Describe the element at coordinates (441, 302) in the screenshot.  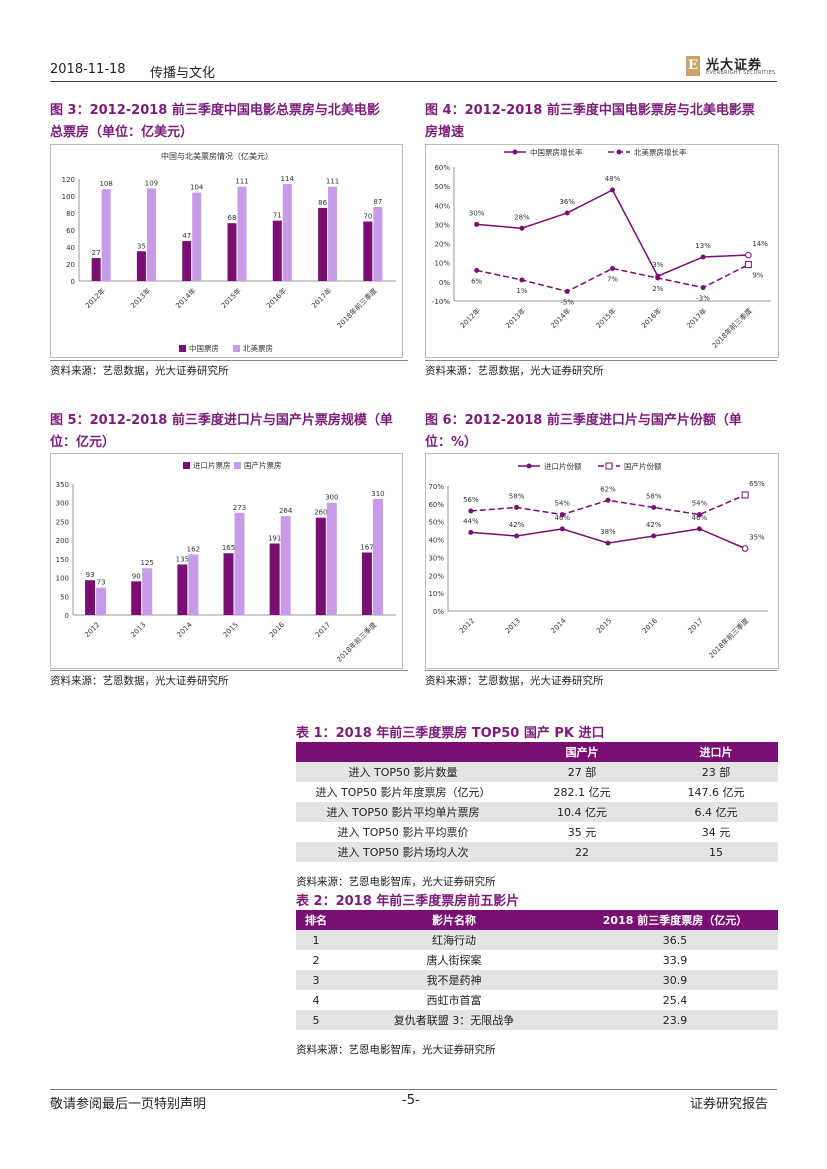
I see `fig4-ytick-label: -10%` at that location.